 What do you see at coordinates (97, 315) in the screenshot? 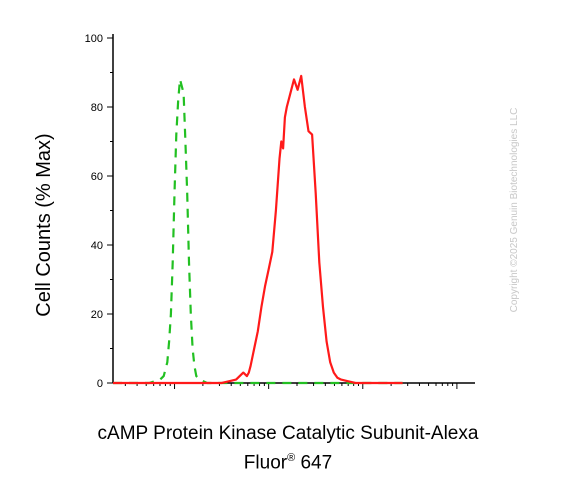
I see `y-tick-label: 20` at bounding box center [97, 315].